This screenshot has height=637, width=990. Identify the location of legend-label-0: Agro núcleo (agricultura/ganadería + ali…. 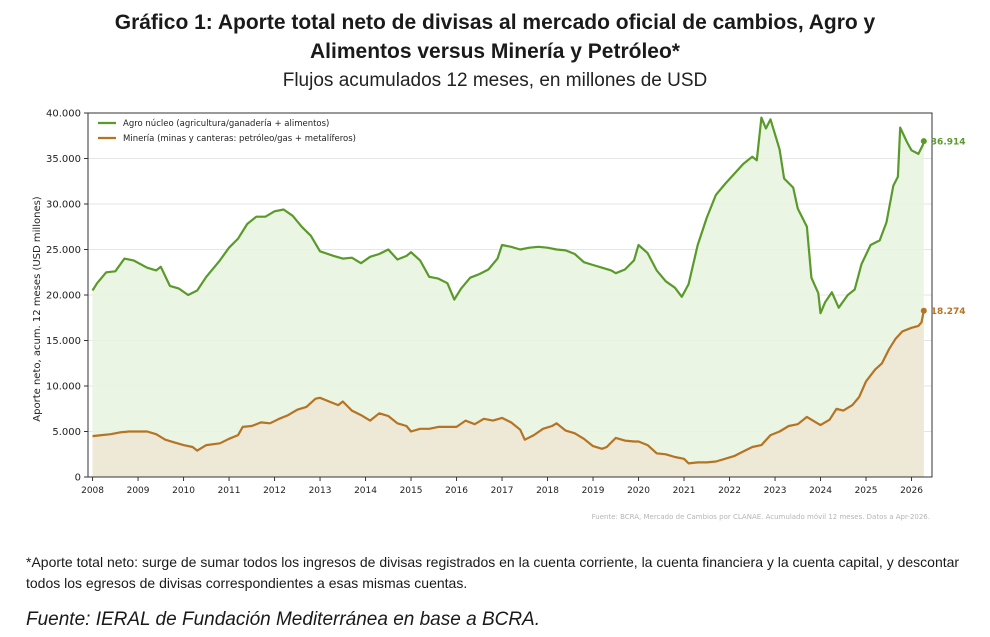
(226, 124).